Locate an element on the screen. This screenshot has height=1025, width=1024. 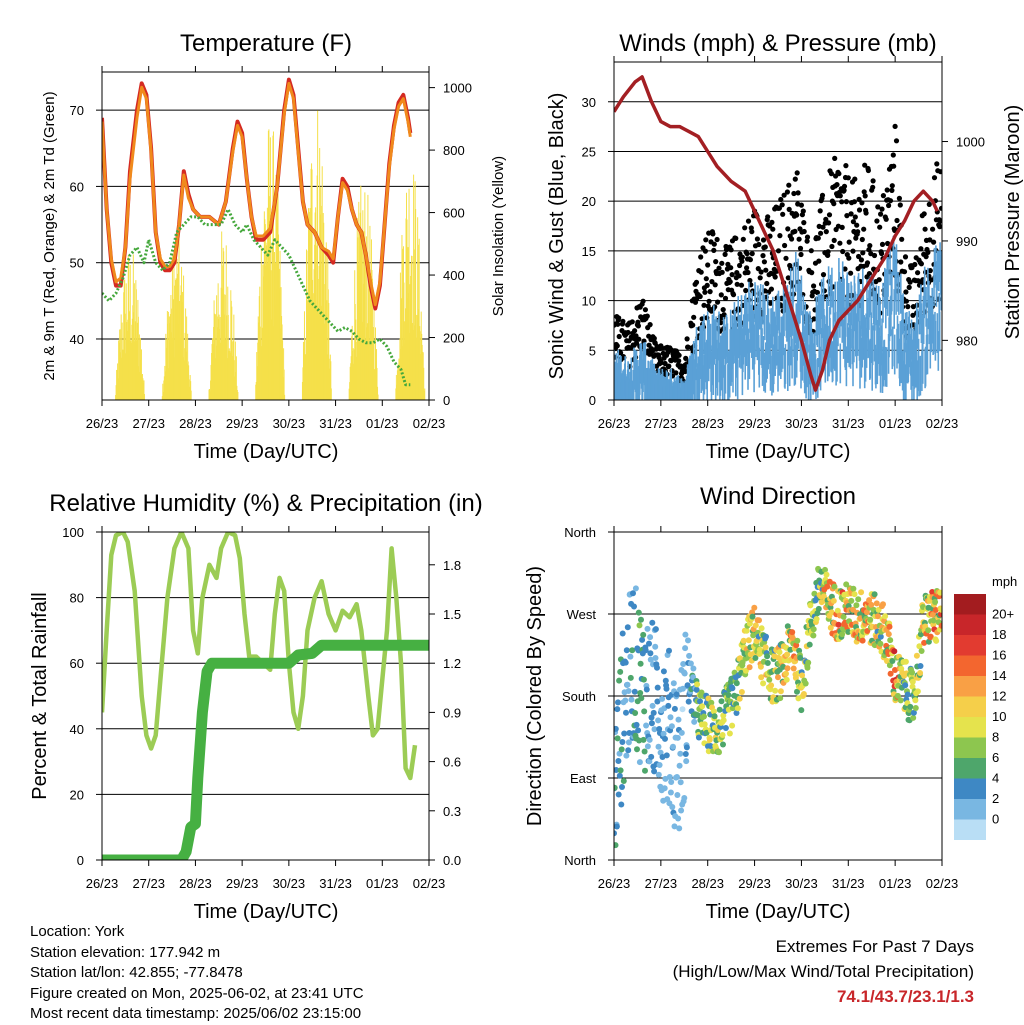
wind-ytick-label: 15 is located at coordinates (589, 251).